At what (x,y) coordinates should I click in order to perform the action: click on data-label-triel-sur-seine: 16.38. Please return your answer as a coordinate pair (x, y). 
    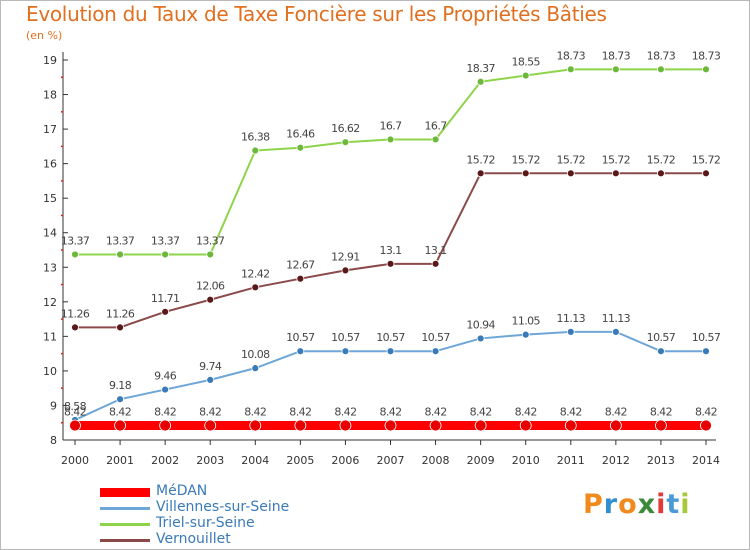
    Looking at the image, I should click on (255, 137).